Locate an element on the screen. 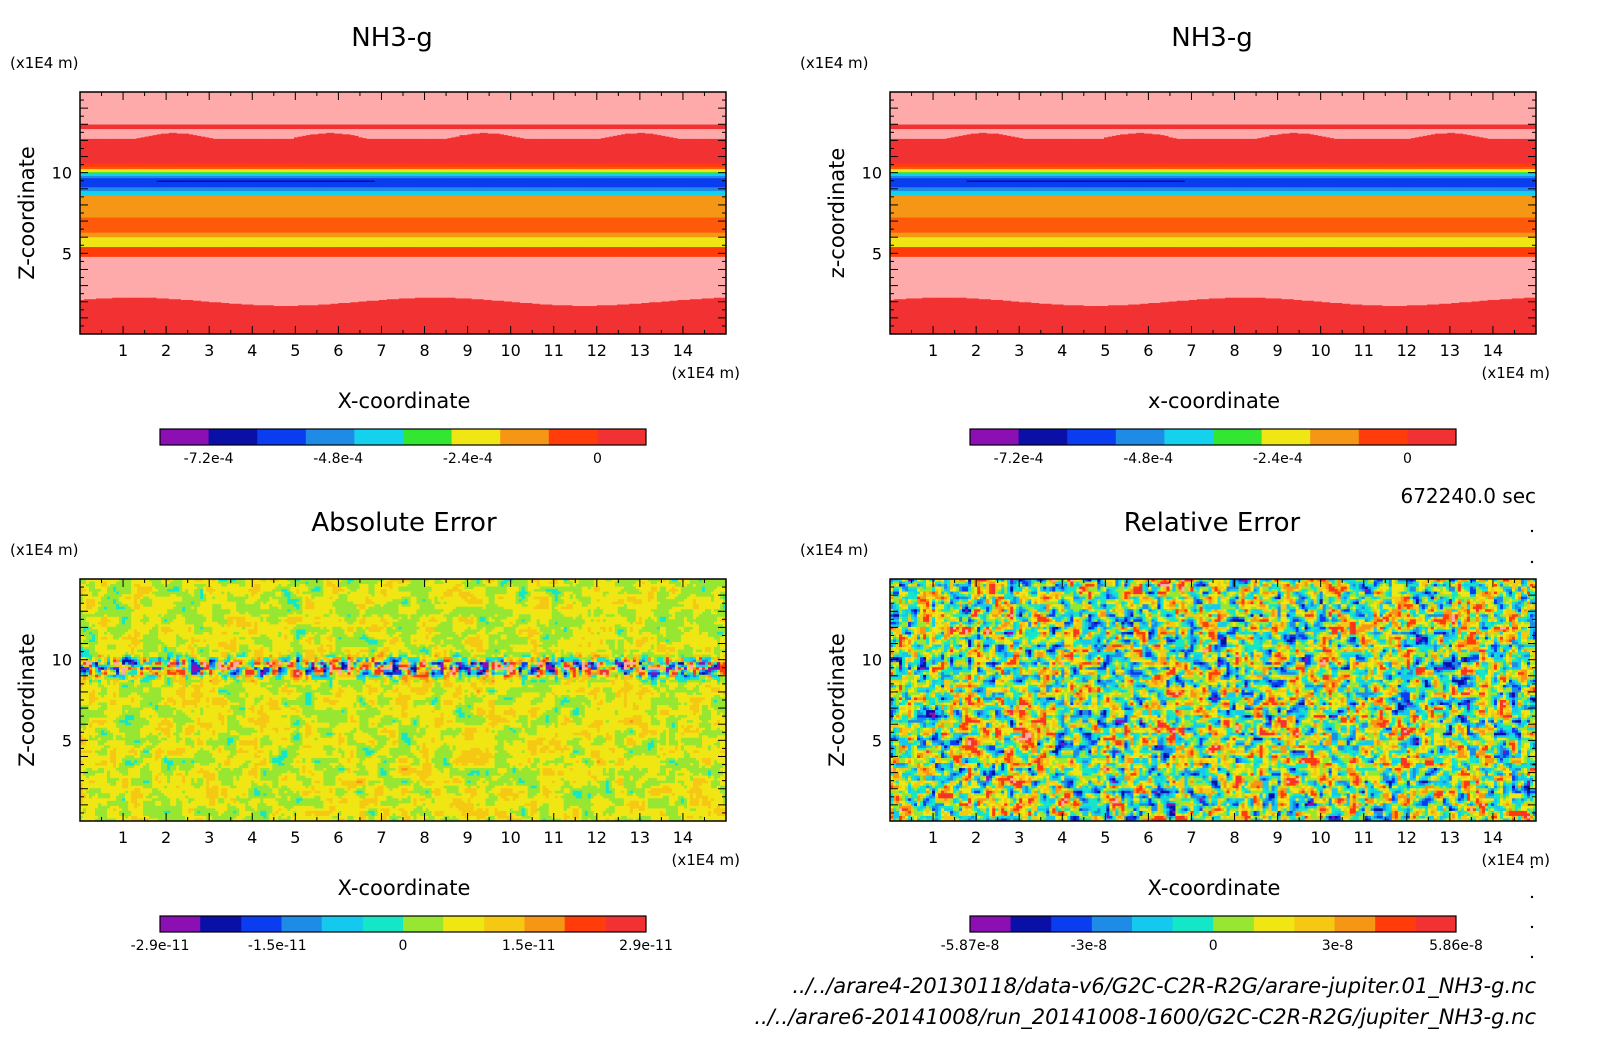 Image resolution: width=1604 pixels, height=1054 pixels. plot-area is located at coordinates (403, 213).